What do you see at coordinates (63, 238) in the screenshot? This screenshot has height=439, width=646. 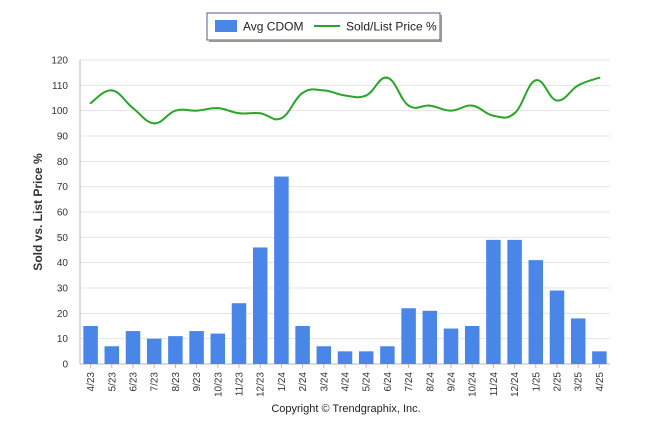 I see `y-tick-label: 50` at bounding box center [63, 238].